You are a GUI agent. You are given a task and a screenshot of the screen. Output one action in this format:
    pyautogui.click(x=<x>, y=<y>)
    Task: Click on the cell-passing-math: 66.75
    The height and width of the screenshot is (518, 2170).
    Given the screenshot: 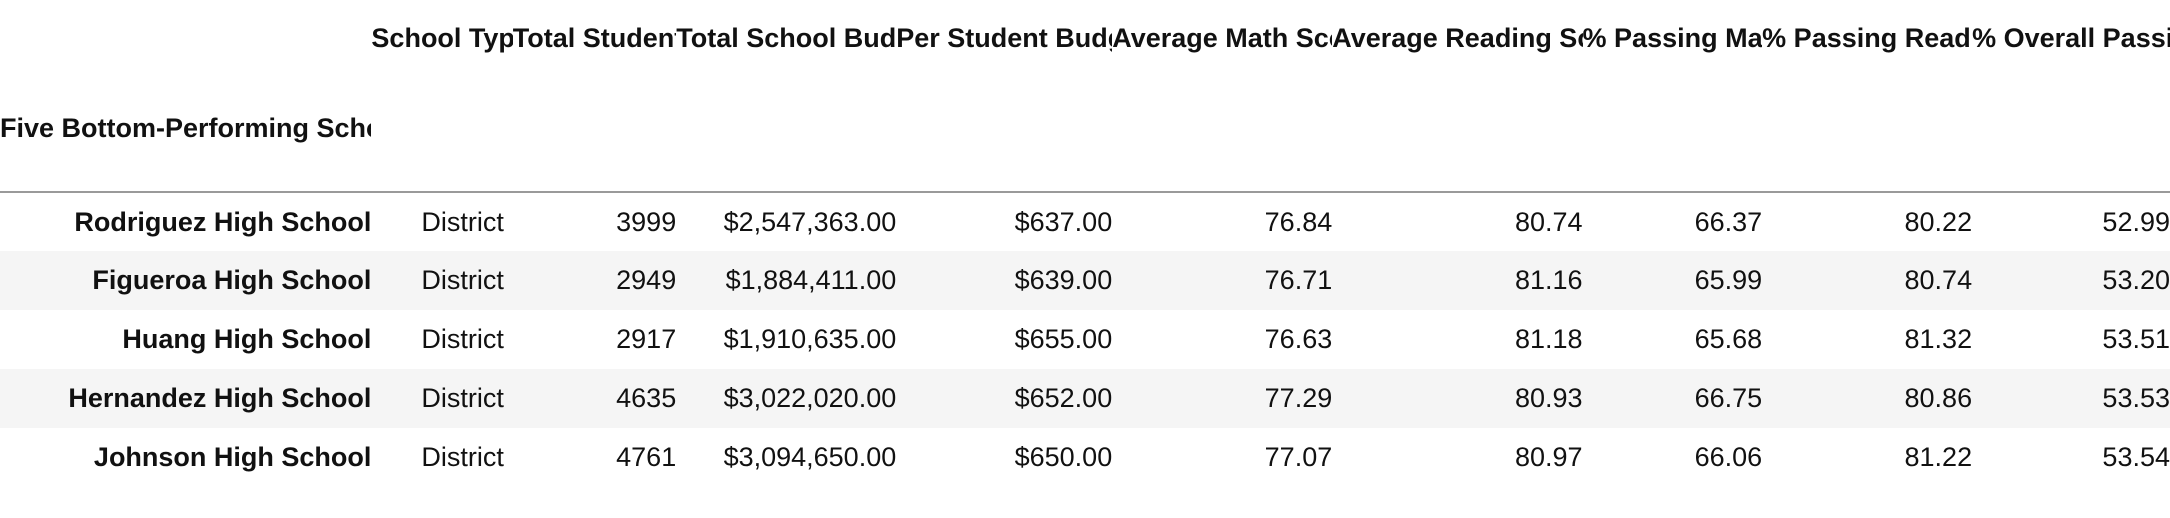 What is the action you would take?
    pyautogui.click(x=1728, y=398)
    